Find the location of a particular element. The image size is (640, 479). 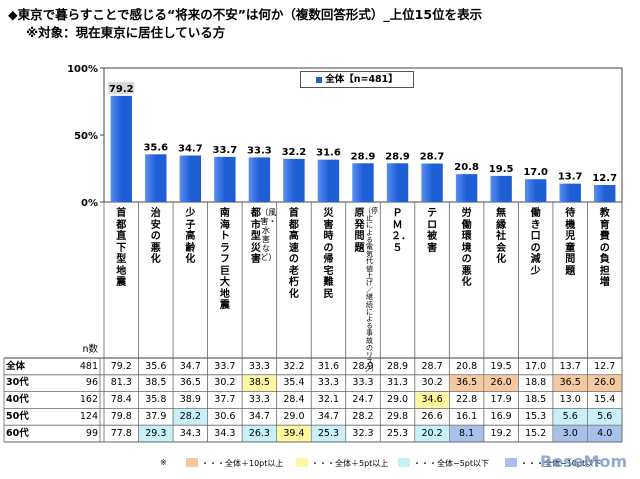

category-label: 少子高齢化 is located at coordinates (190, 236).